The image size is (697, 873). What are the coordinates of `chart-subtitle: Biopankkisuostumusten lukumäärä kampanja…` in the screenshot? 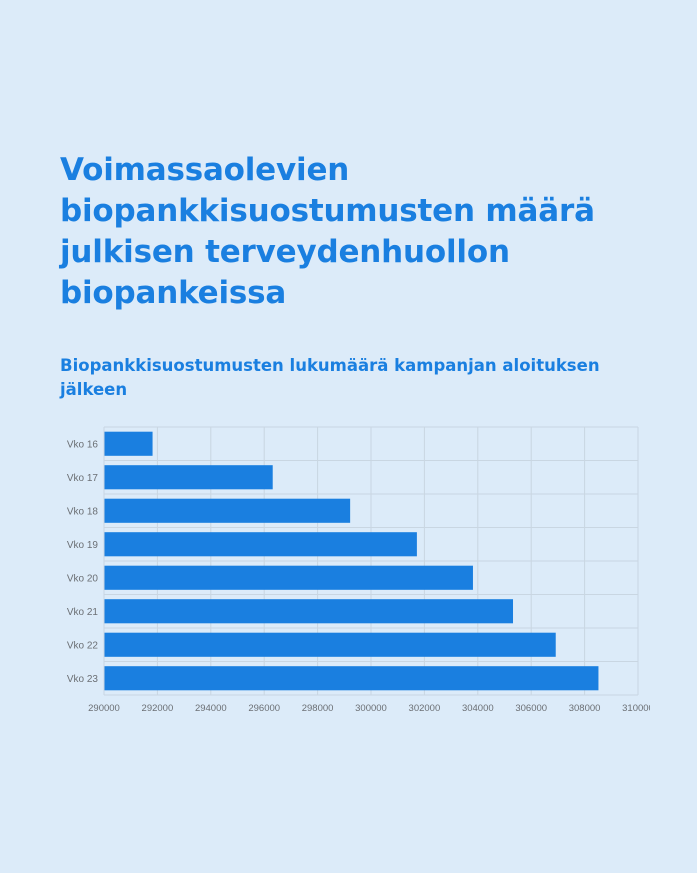 It's located at (330, 377).